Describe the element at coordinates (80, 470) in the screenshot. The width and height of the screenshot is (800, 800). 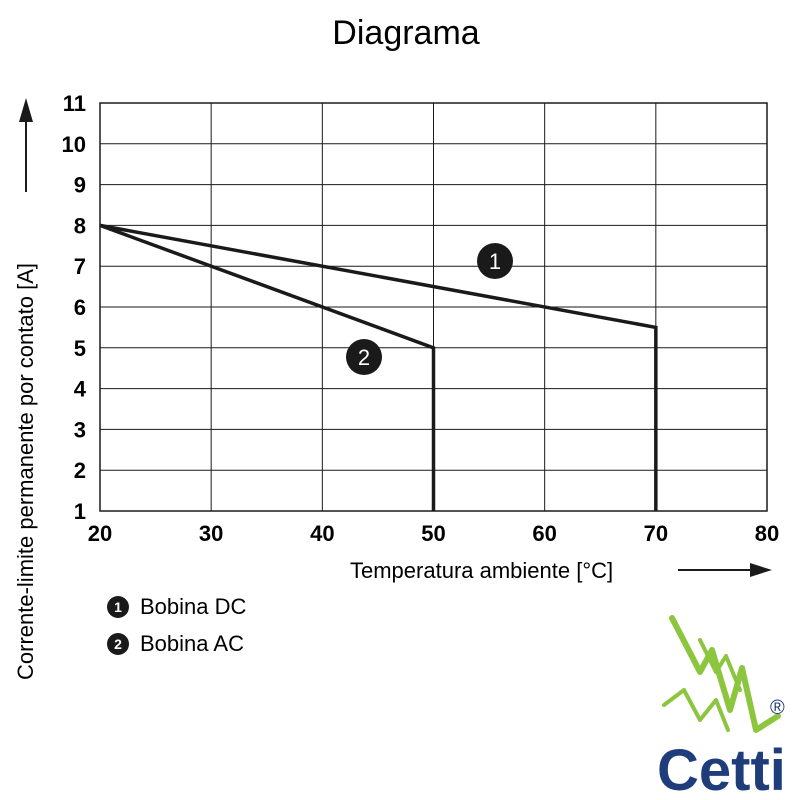
I see `y-tick-label: 2` at that location.